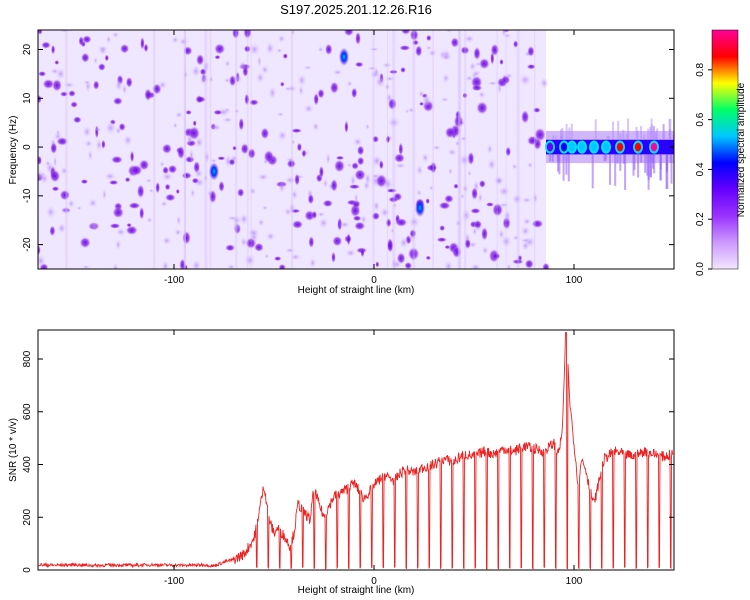  Describe the element at coordinates (741, 149) in the screenshot. I see `colorbar-label: Normalized spectral amplitude` at that location.